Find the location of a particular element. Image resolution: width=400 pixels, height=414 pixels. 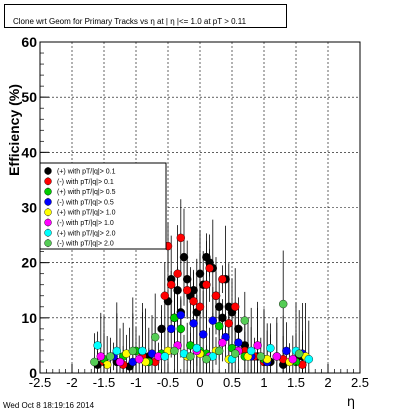

y-tick-label: 30 is located at coordinates (29, 208).